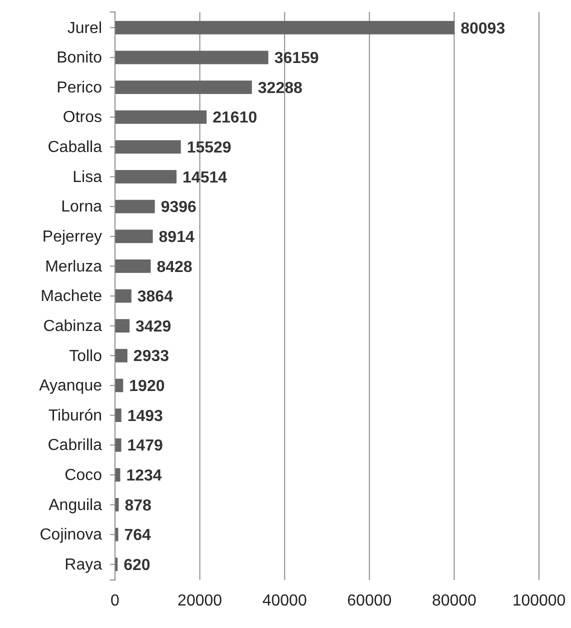  I want to click on data-label: 620, so click(137, 565).